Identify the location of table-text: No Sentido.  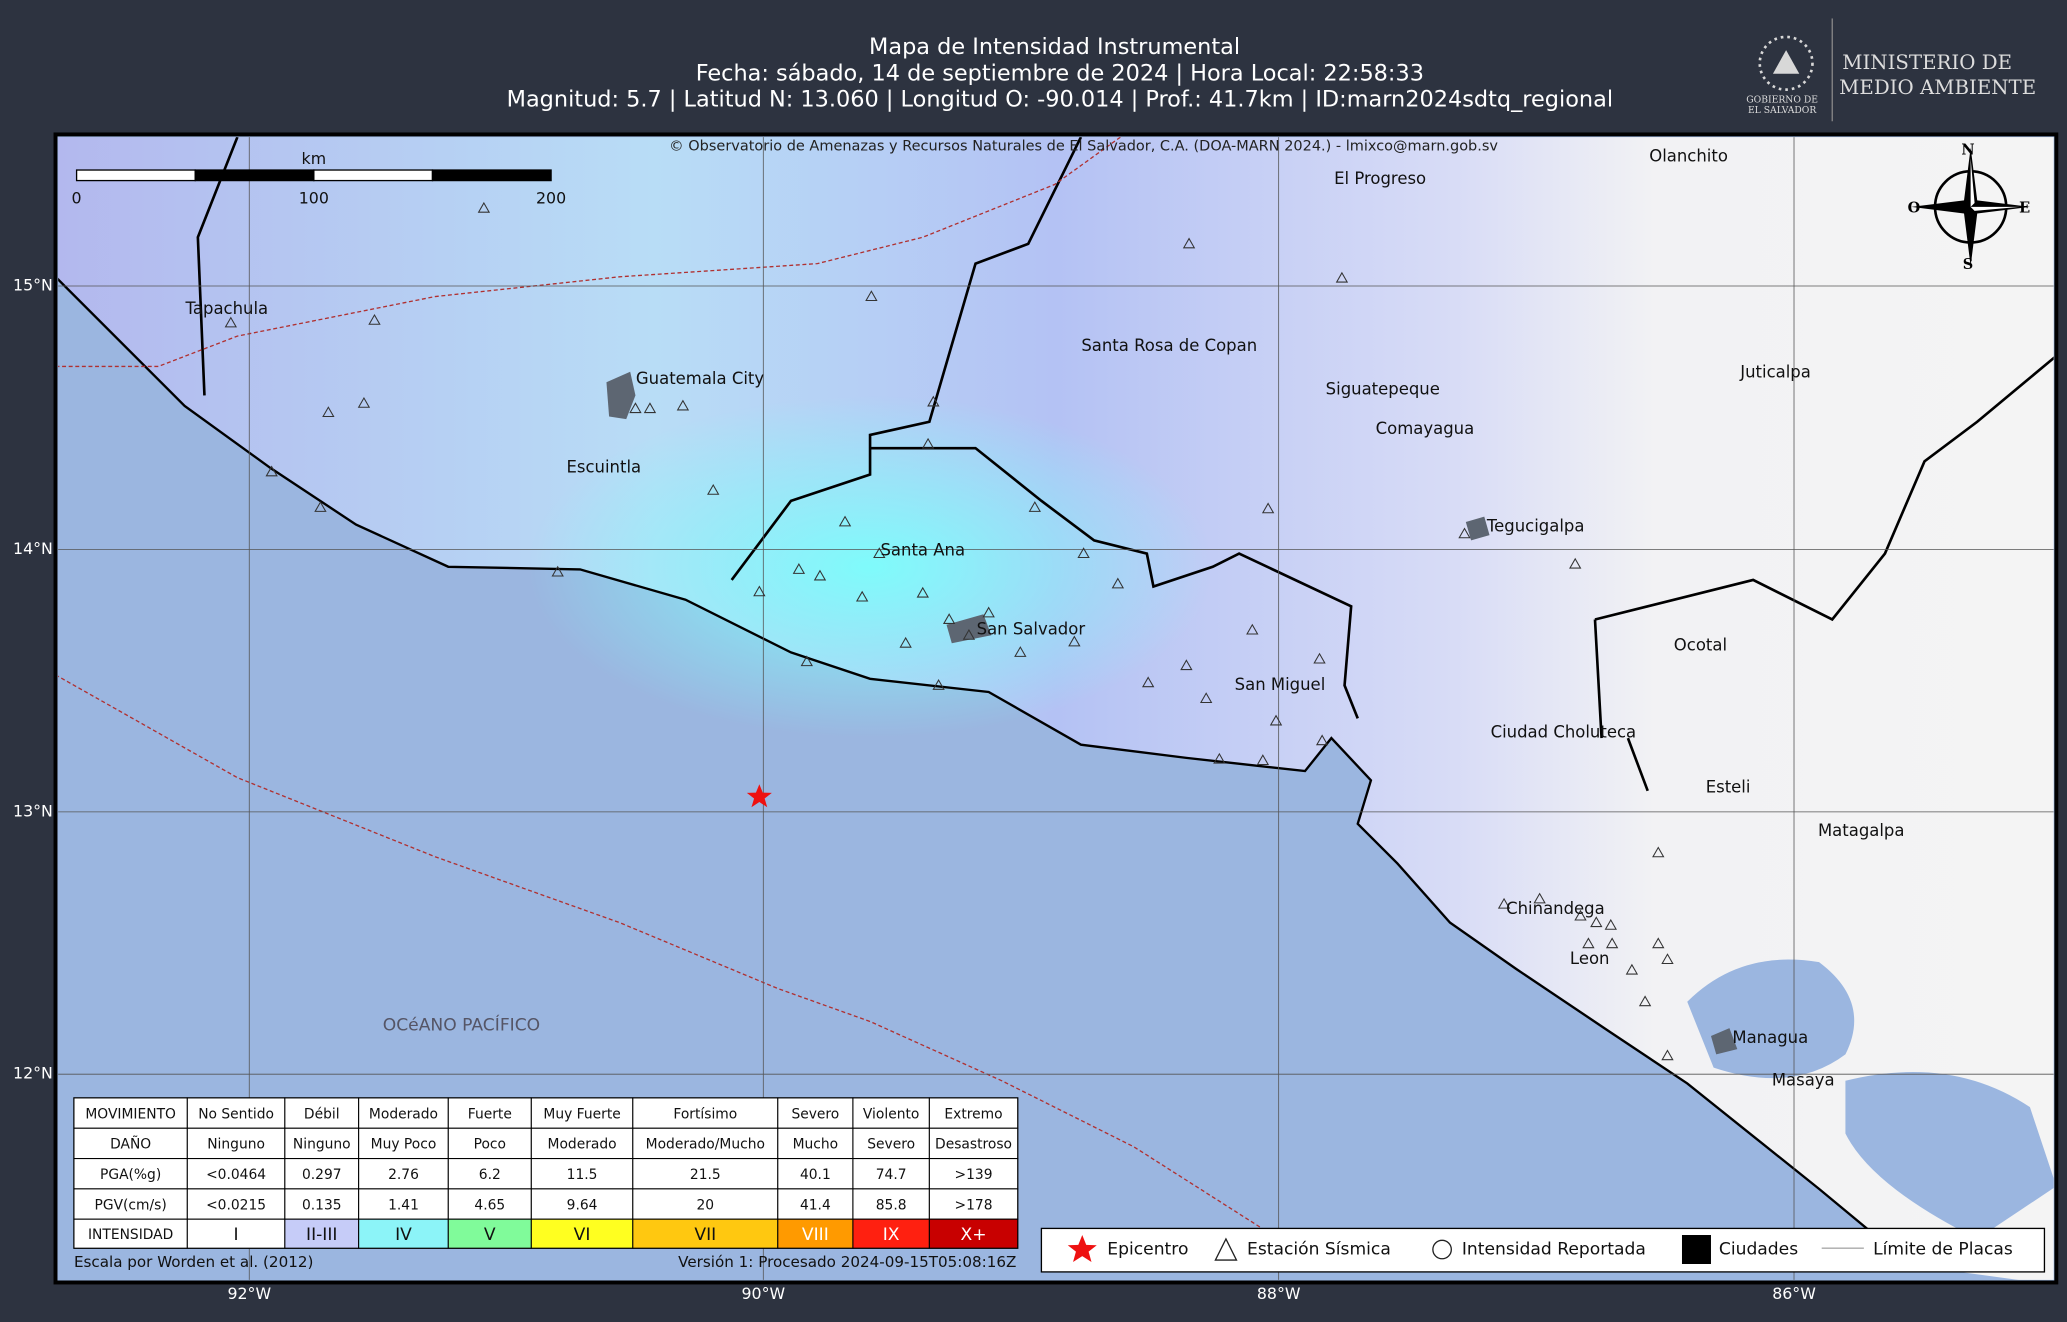
(236, 1114).